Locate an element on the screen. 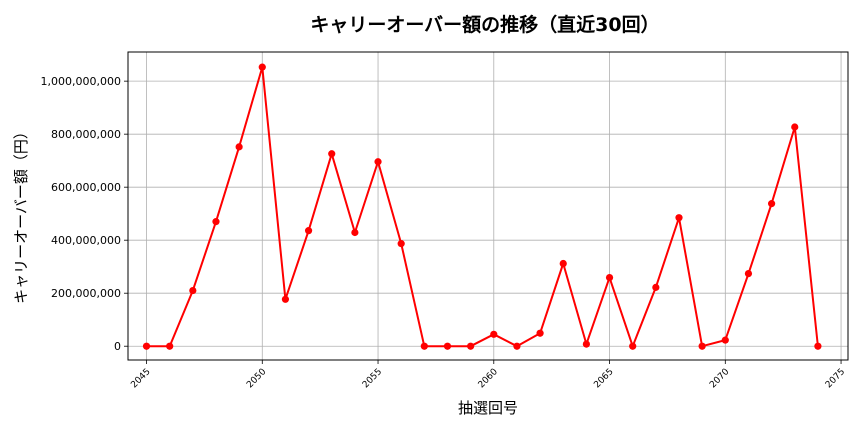 The width and height of the screenshot is (864, 432). y-tick-label: 800,000,000 is located at coordinates (86, 134).